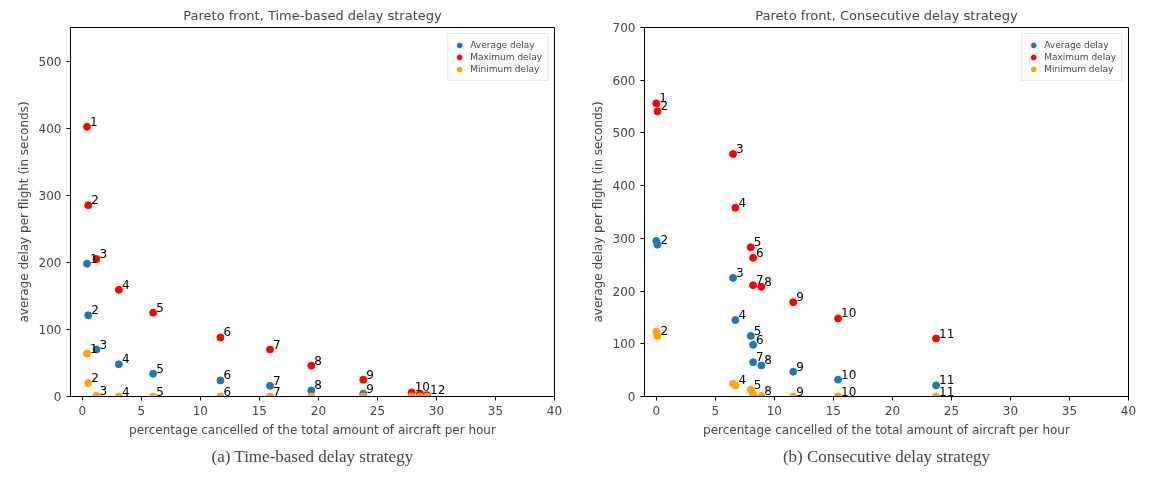 This screenshot has height=479, width=1152. What do you see at coordinates (624, 80) in the screenshot?
I see `y-tick-label: 600` at bounding box center [624, 80].